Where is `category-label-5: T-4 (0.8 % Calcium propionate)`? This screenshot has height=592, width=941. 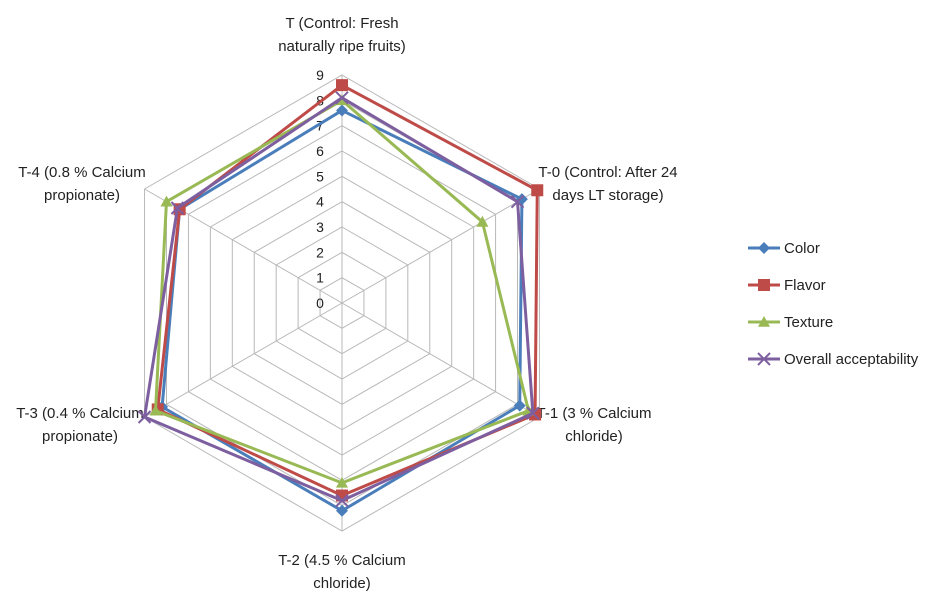
category-label-5: T-4 (0.8 % Calcium propionate) is located at coordinates (82, 184).